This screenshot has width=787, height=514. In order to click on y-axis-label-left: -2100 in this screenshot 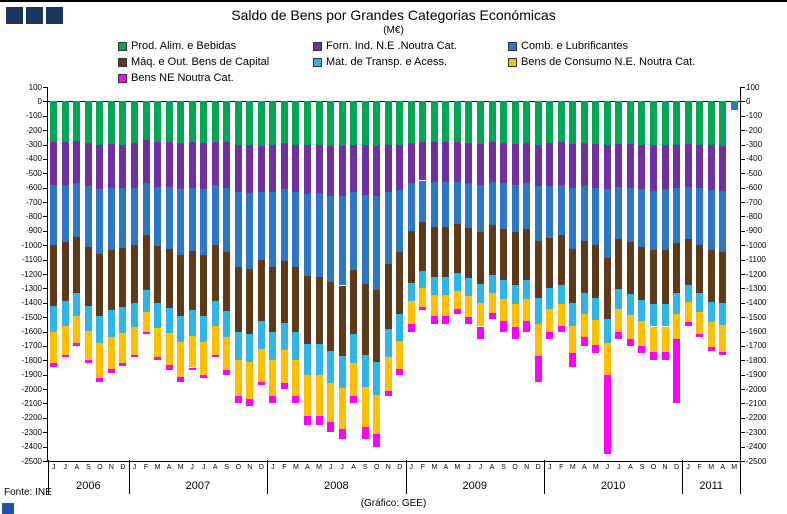, I will do `click(31, 403)`.